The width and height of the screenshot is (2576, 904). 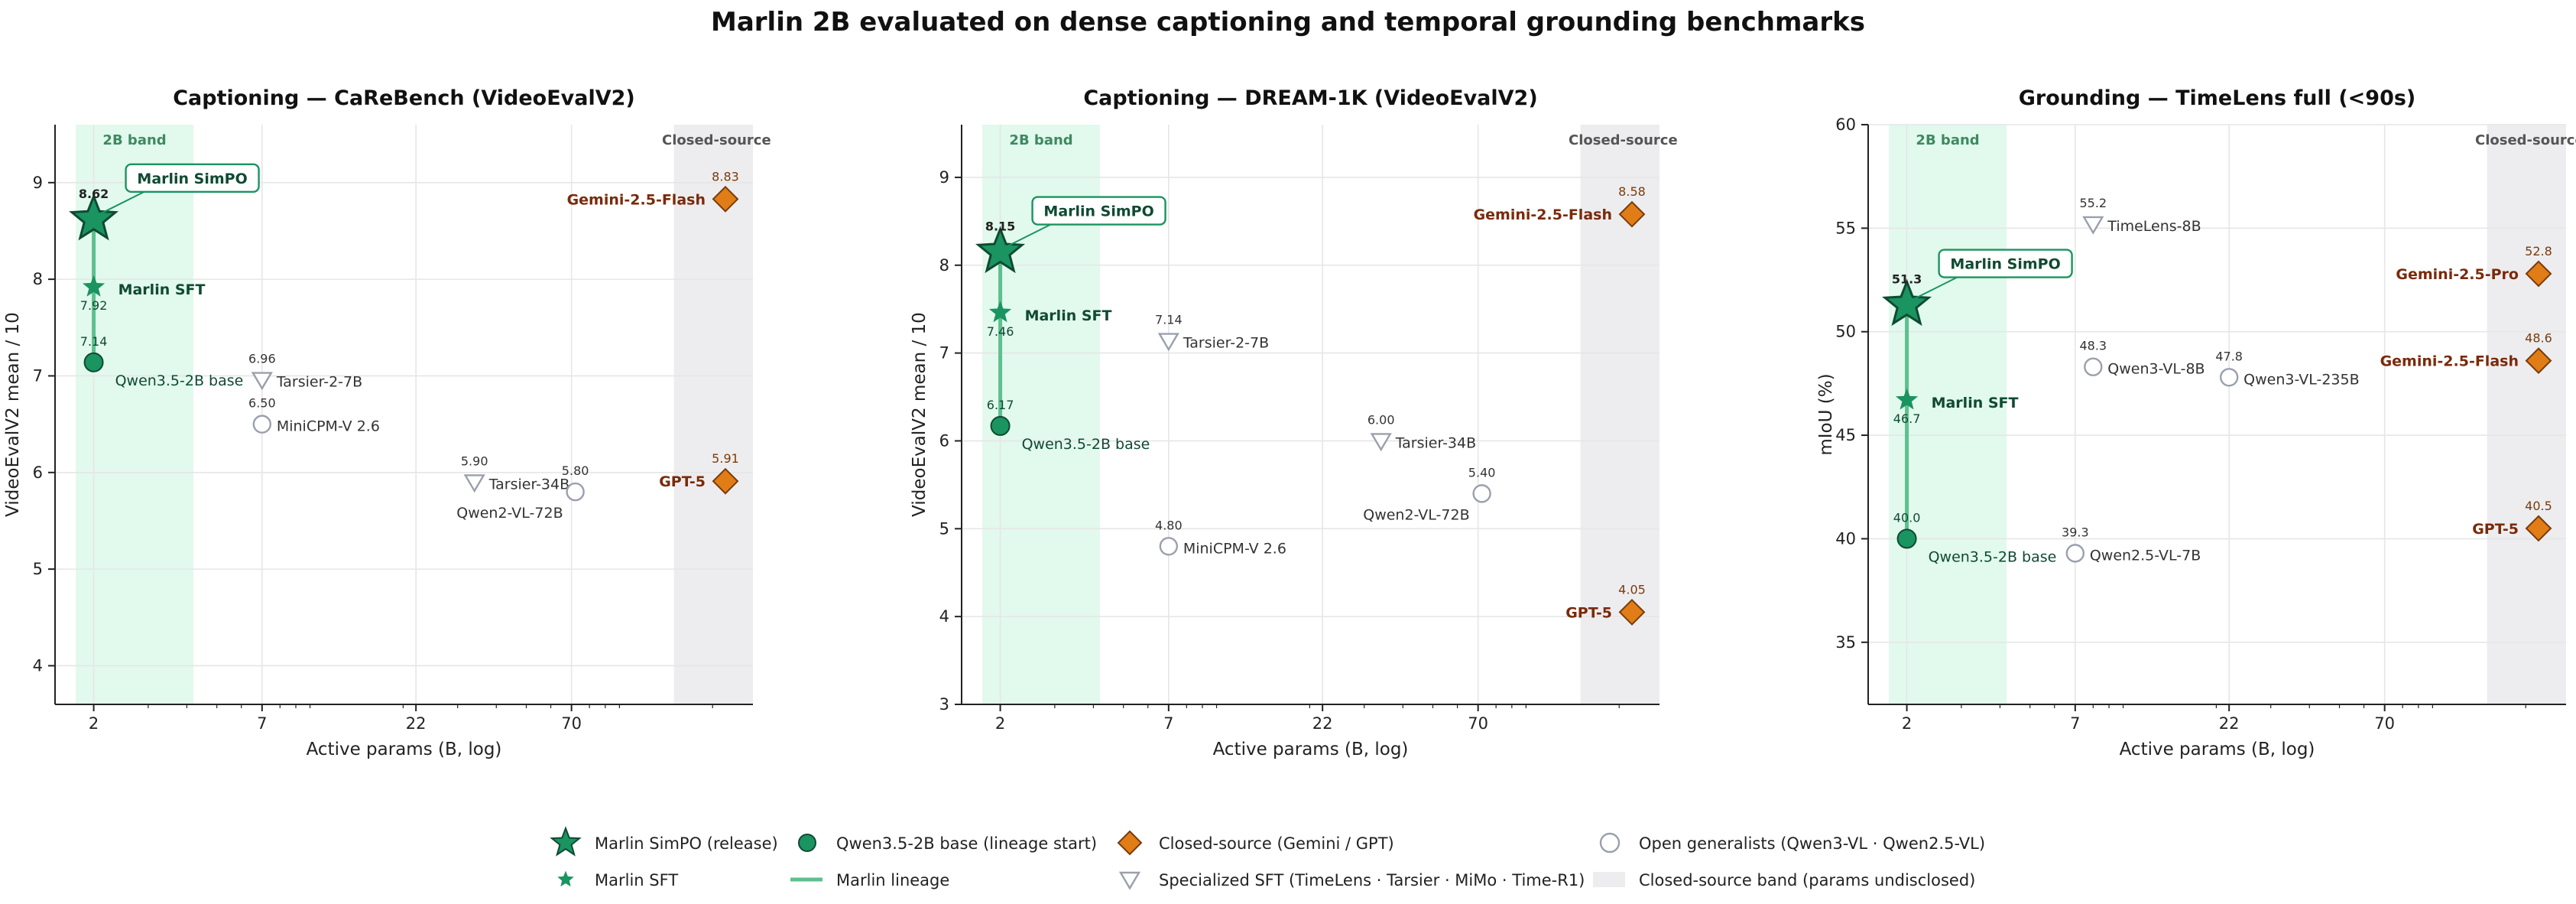 What do you see at coordinates (1826, 414) in the screenshot?
I see `y-axis-label: mIoU (%)` at bounding box center [1826, 414].